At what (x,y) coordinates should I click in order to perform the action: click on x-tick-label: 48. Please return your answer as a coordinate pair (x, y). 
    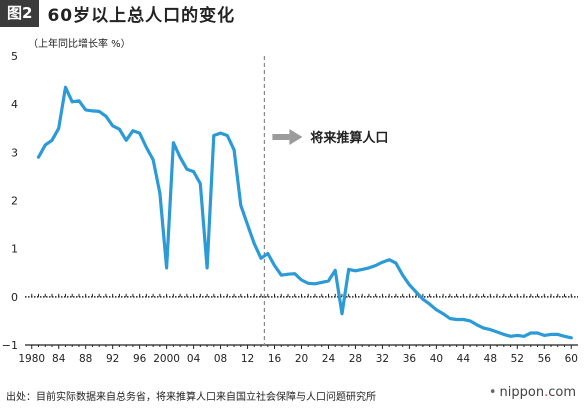
    Looking at the image, I should click on (490, 359).